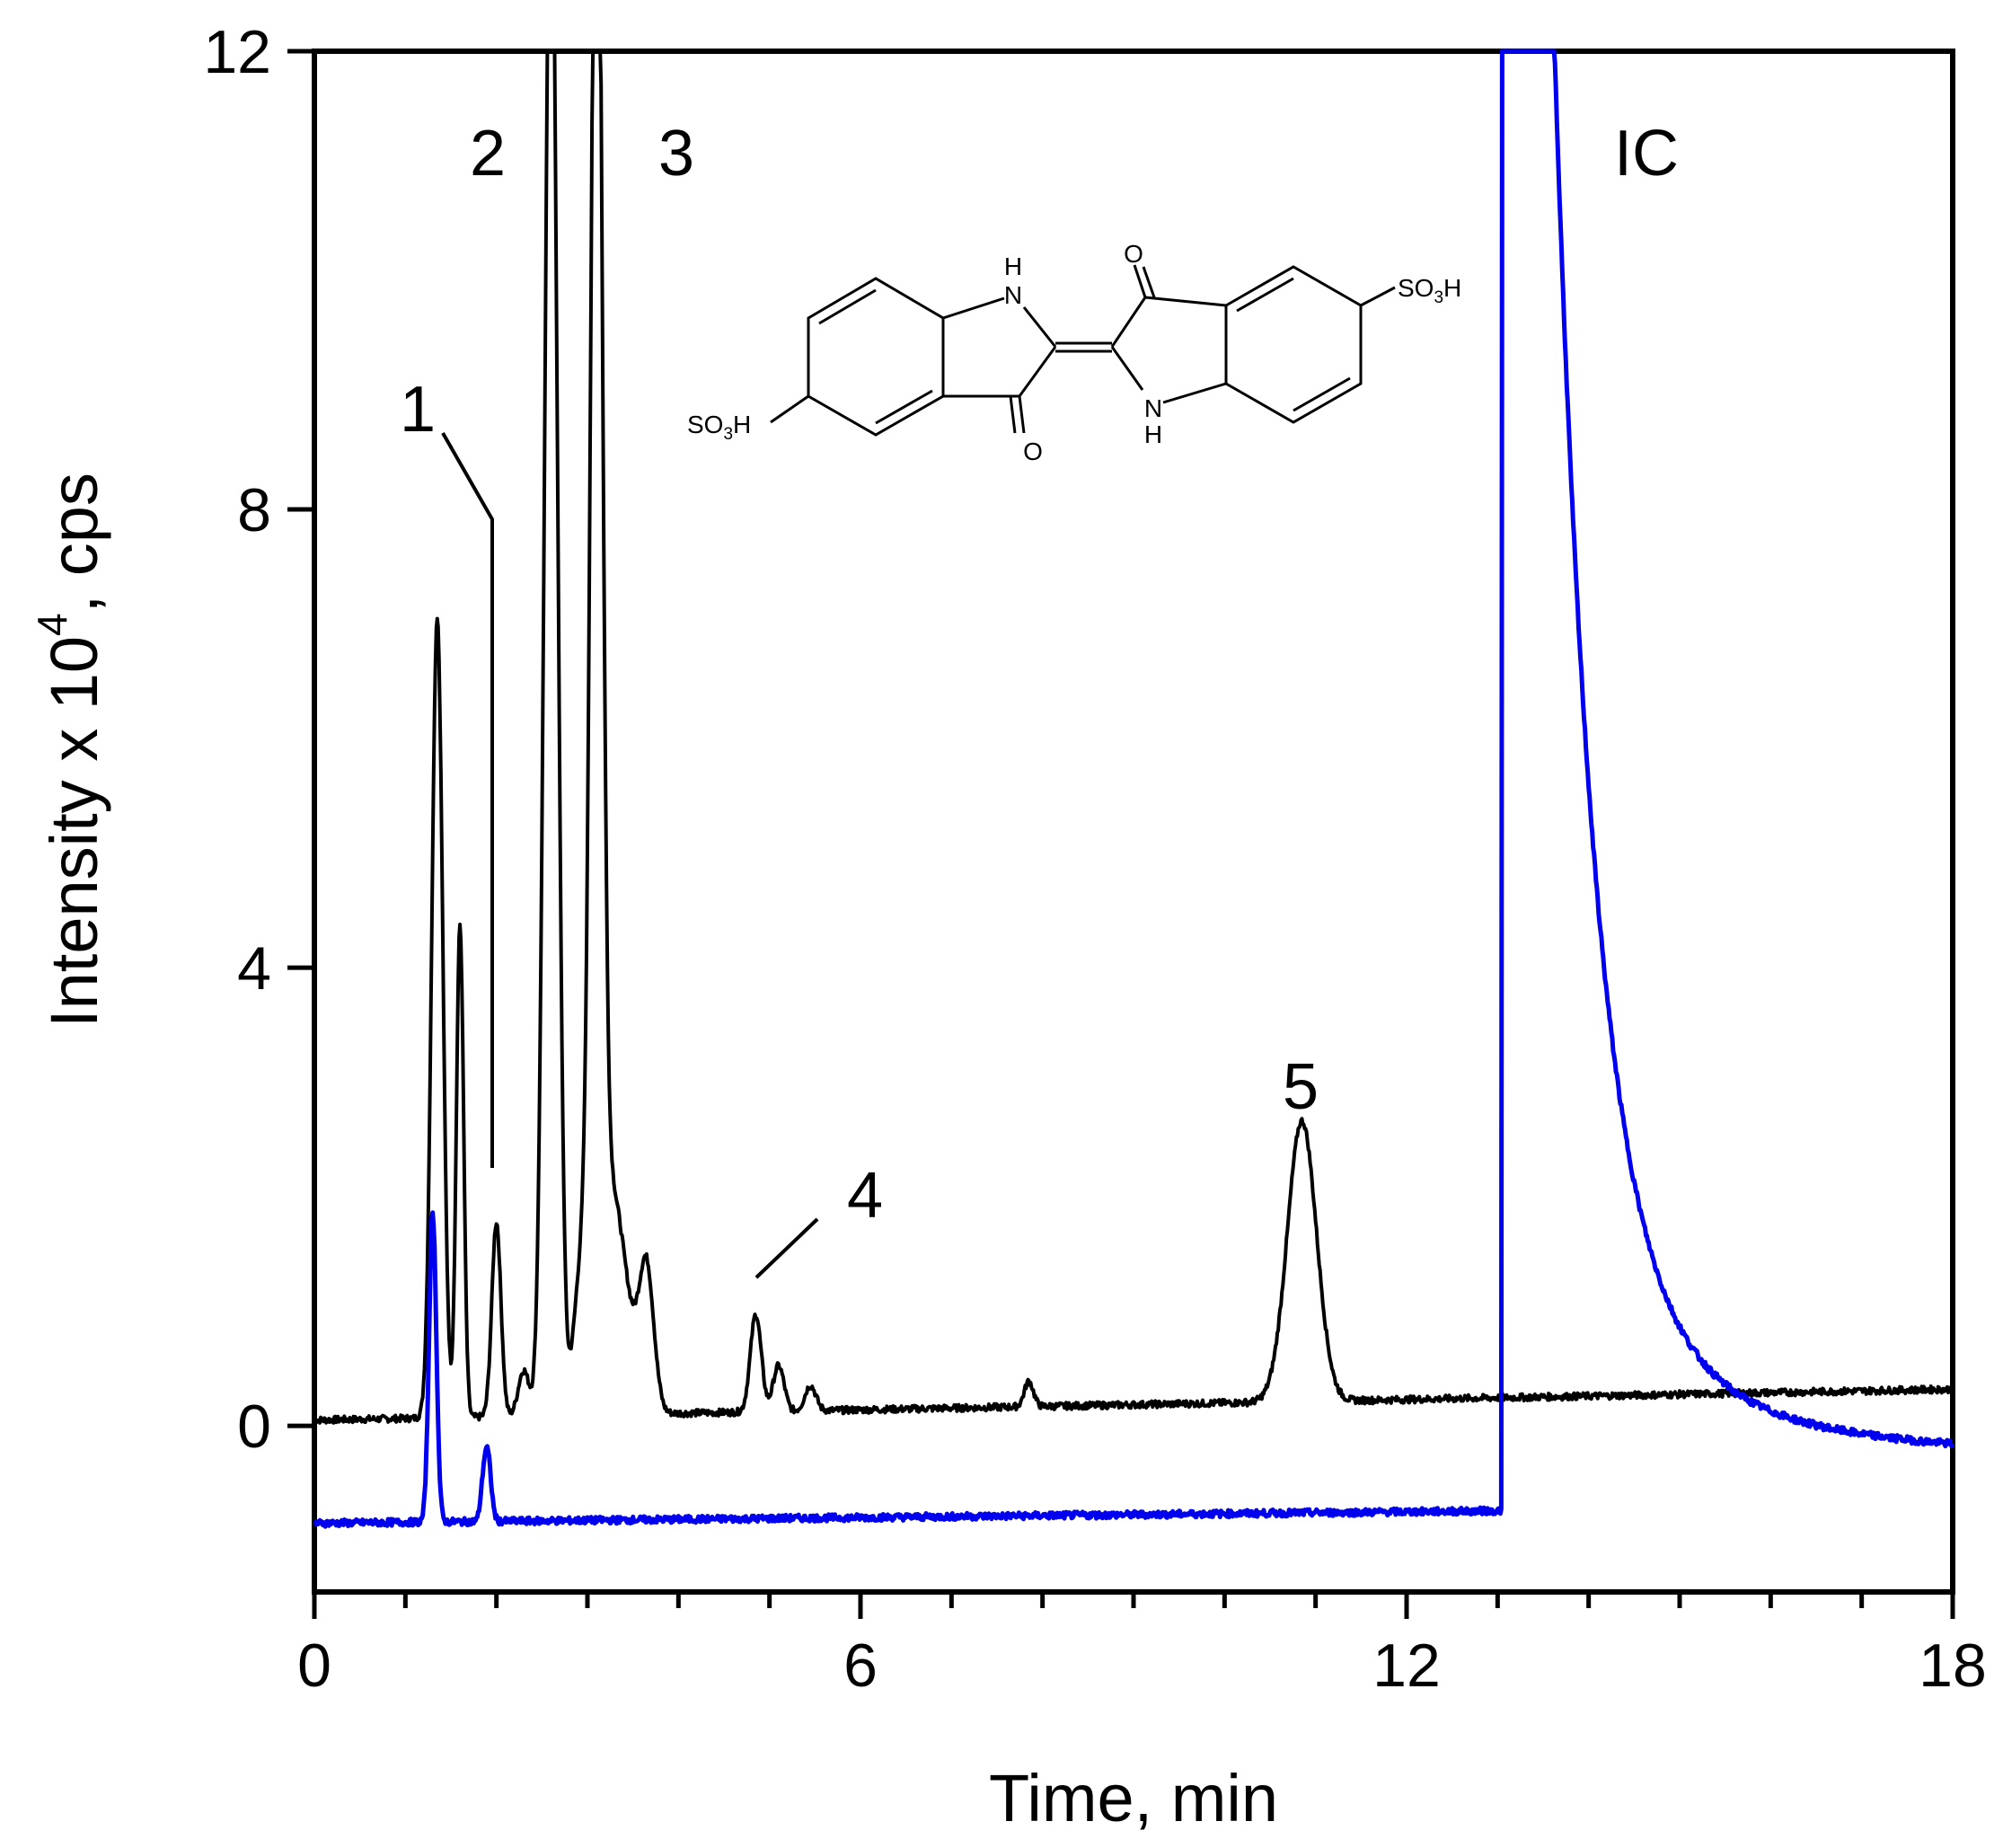  I want to click on structure-n-top: N, so click(1013, 295).